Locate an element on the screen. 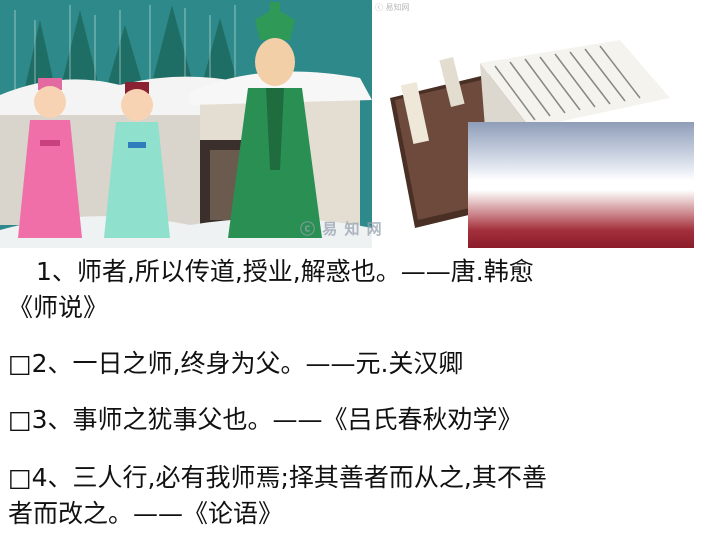 The height and width of the screenshot is (540, 720). quote-4-line1: 4、三人行,必有我师焉;择其善者而从之,其不善 is located at coordinates (289, 477).